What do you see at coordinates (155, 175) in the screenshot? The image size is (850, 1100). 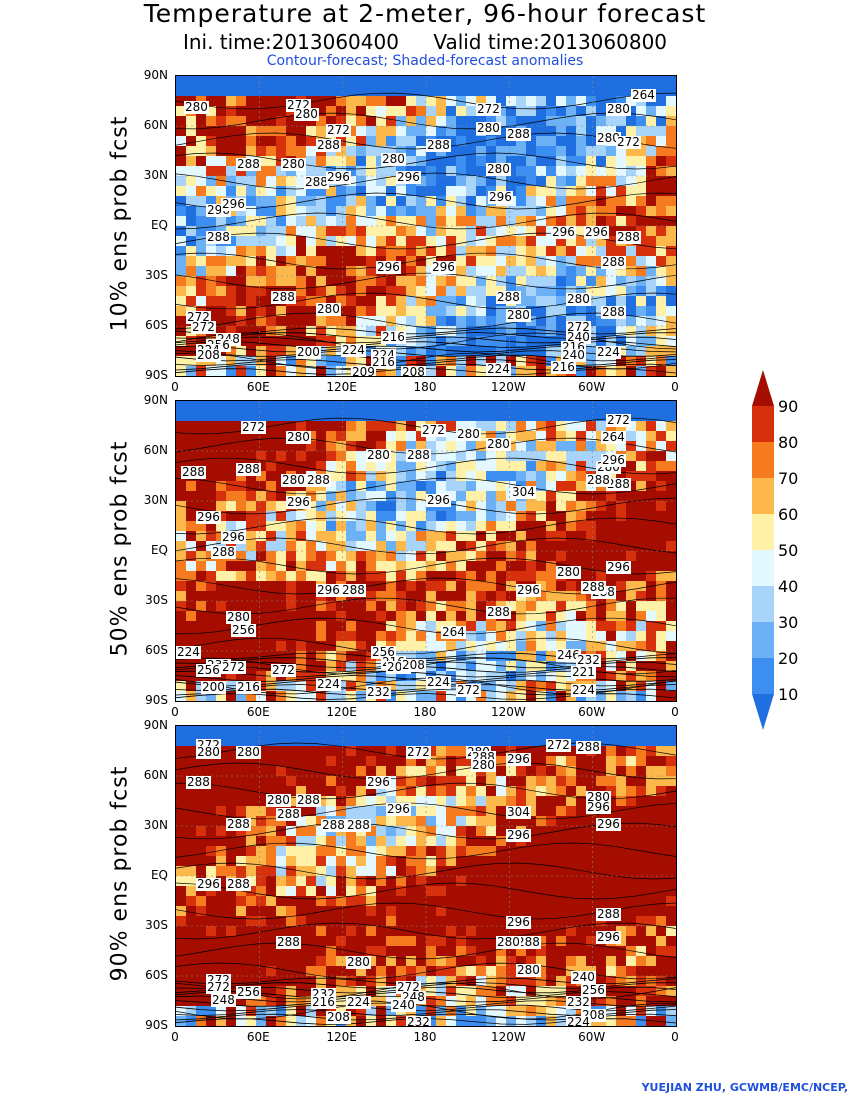 I see `lat-tick-label: 30N` at bounding box center [155, 175].